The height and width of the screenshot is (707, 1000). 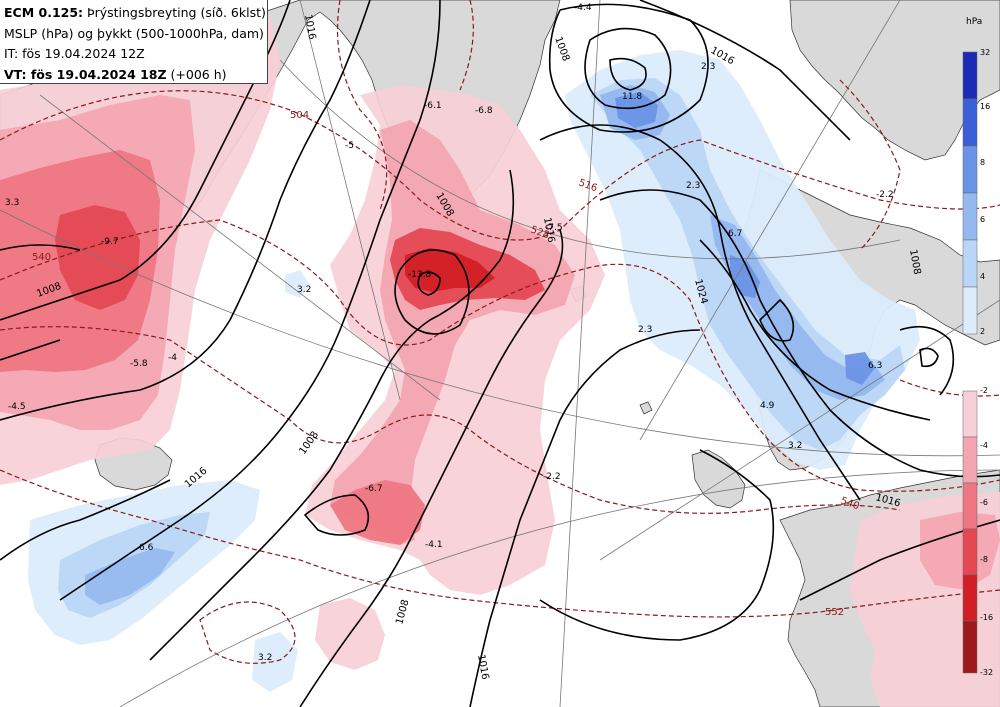 What do you see at coordinates (767, 406) in the screenshot?
I see `pressure-change-label: 4.9` at bounding box center [767, 406].